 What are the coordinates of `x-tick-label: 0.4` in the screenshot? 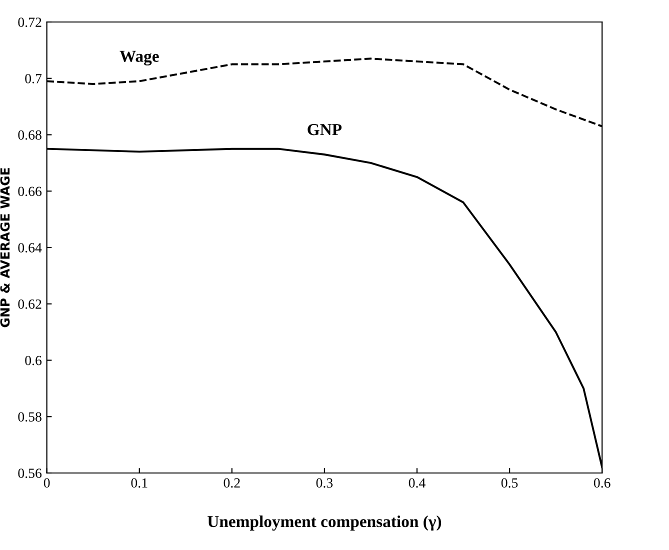 It's located at (417, 483).